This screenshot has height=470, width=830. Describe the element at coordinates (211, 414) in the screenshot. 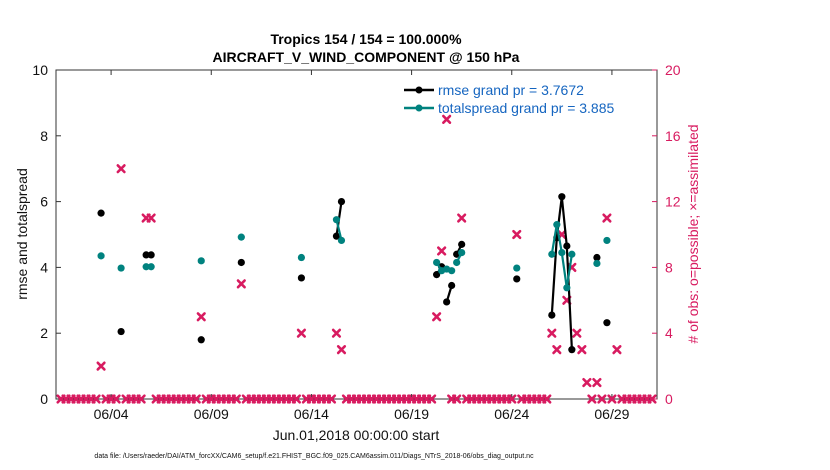

I see `x-tick-label: 06/09` at that location.